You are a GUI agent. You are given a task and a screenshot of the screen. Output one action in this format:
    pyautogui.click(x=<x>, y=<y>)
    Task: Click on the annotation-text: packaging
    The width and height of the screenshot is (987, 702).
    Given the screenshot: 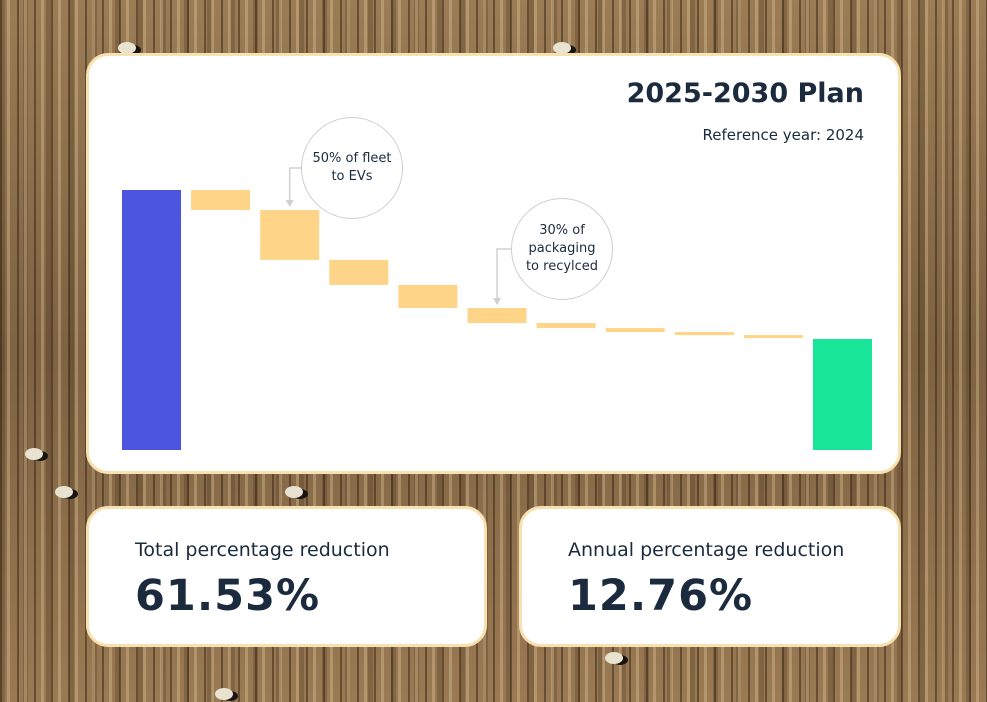 What is the action you would take?
    pyautogui.click(x=562, y=248)
    